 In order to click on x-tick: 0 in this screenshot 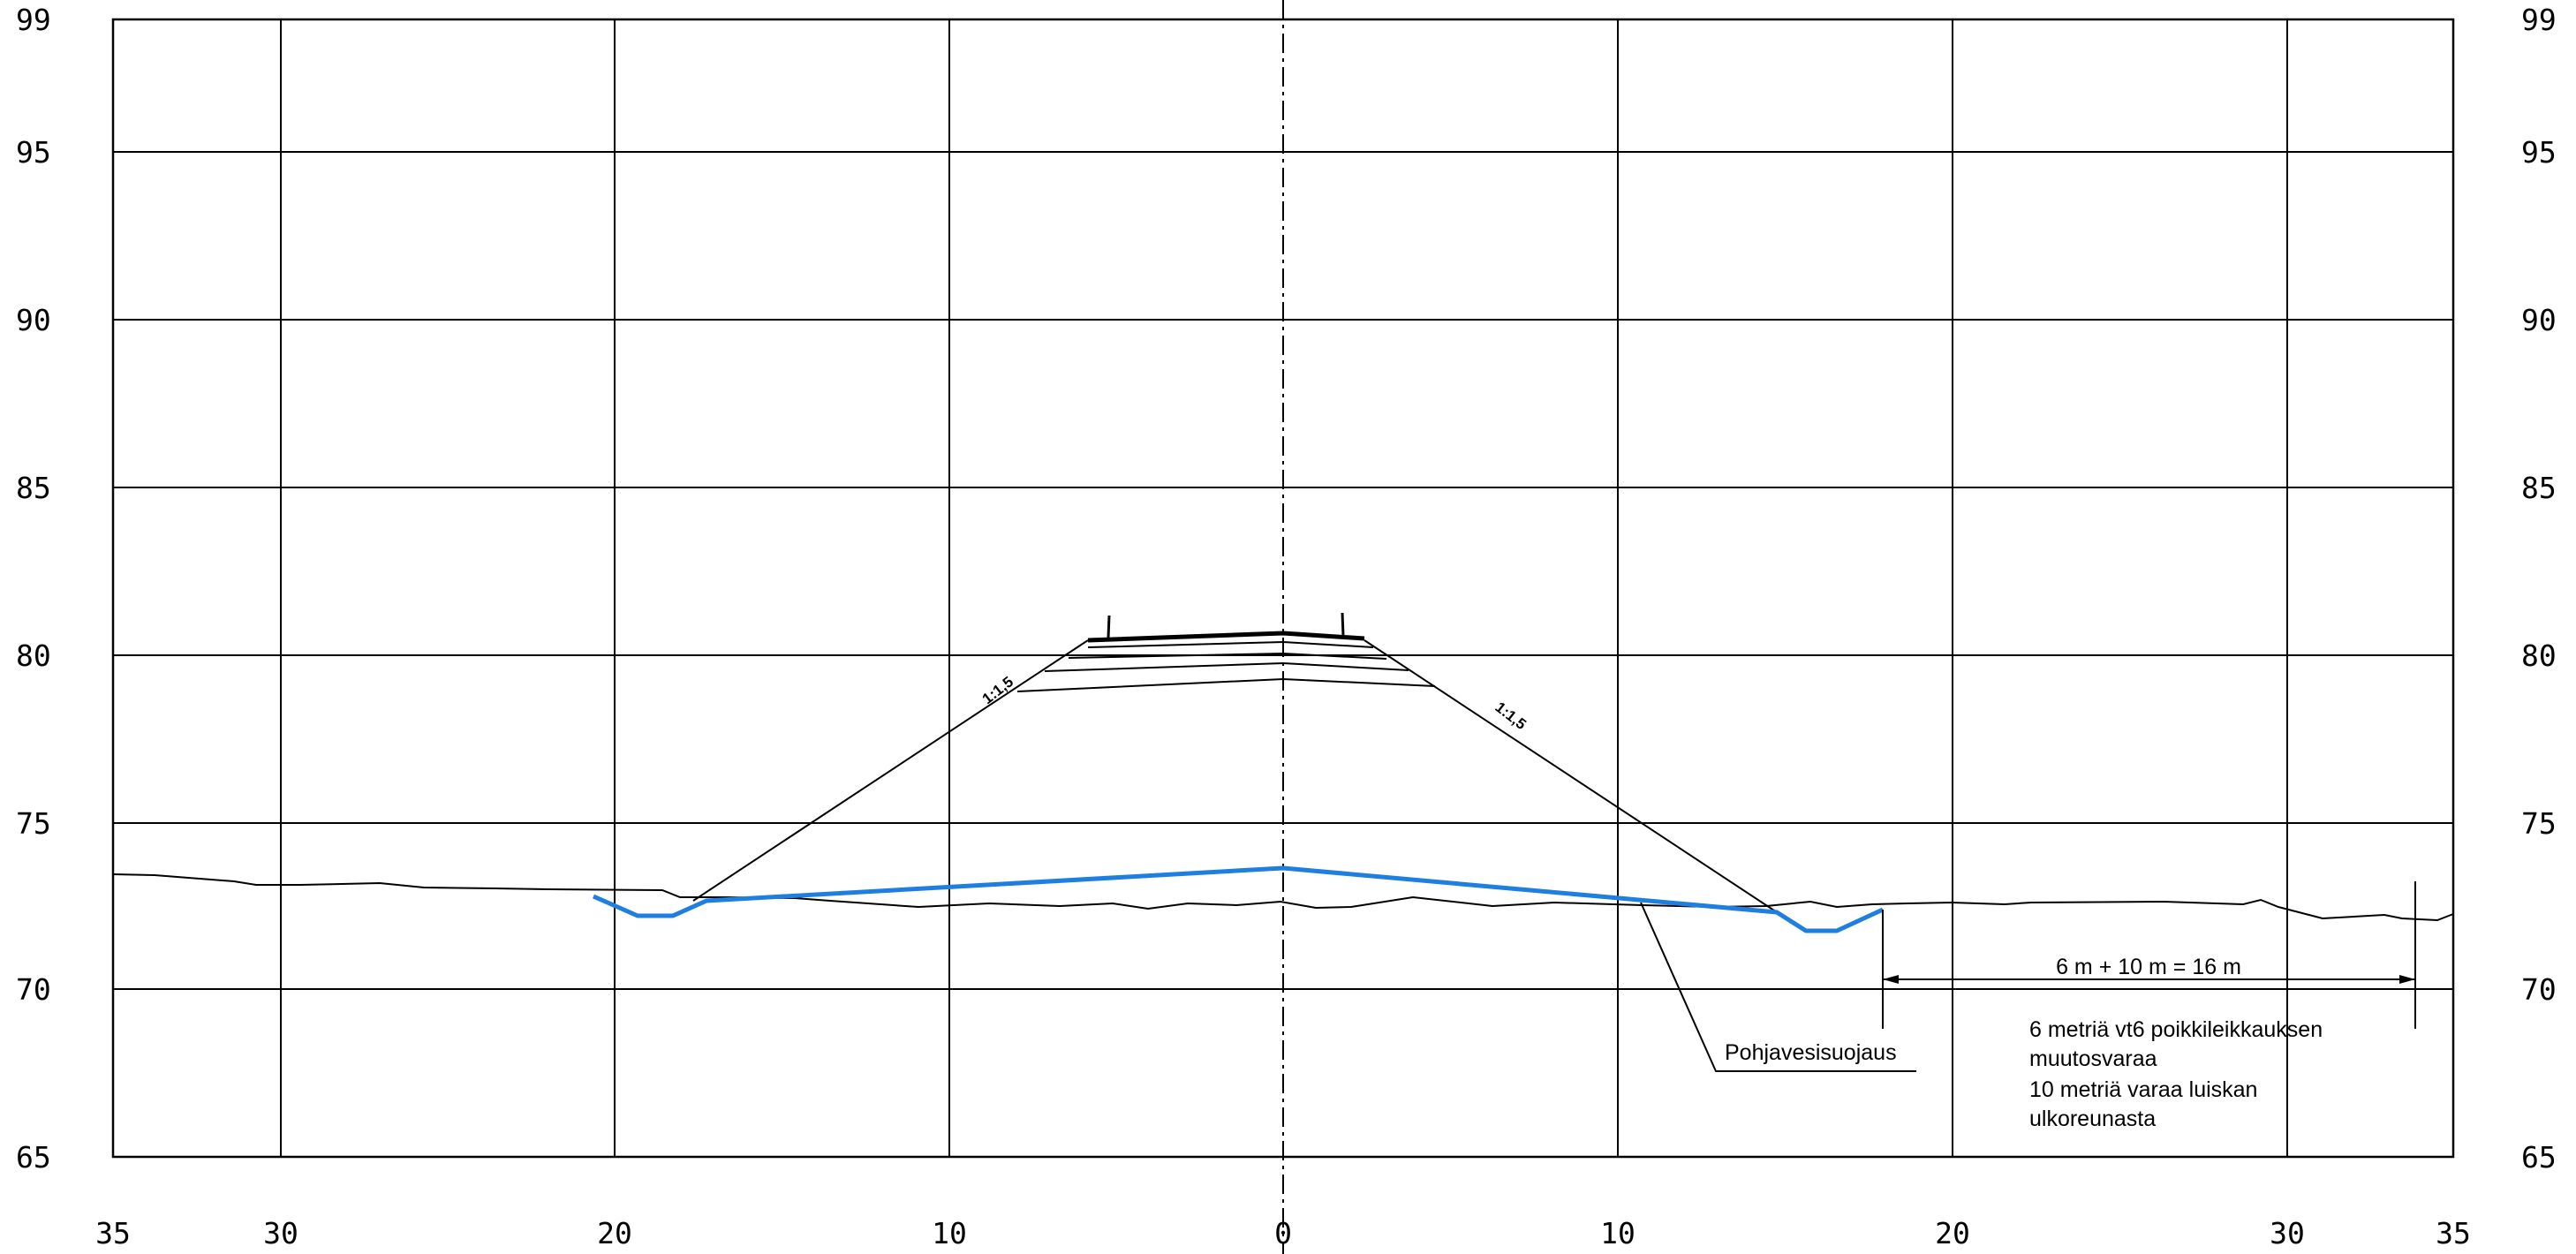, I will do `click(1283, 1233)`.